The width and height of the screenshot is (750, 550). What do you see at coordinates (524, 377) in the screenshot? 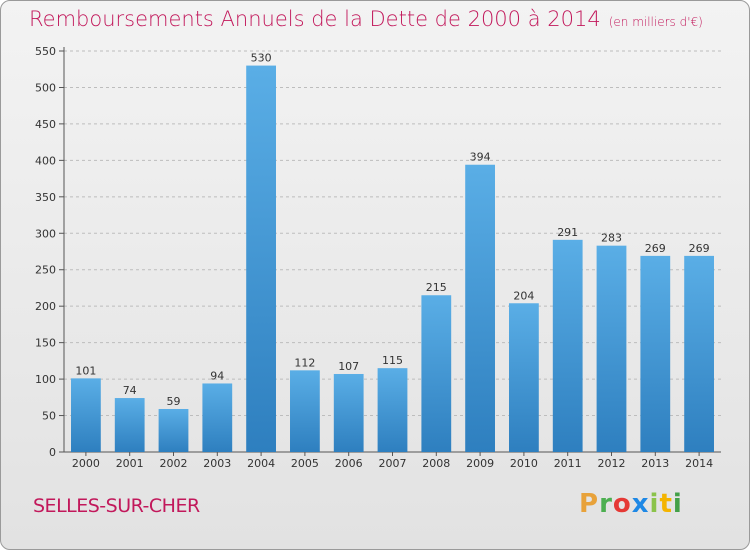
I see `bar-2010` at bounding box center [524, 377].